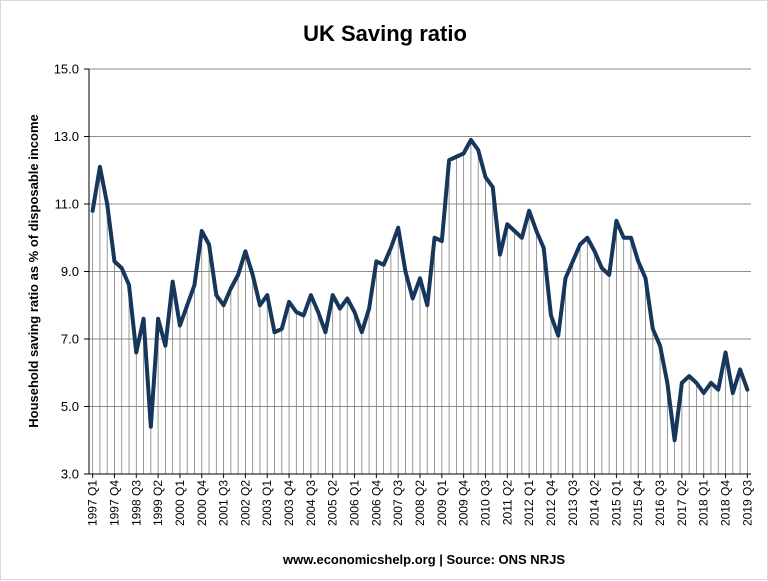 This screenshot has height=581, width=768. Describe the element at coordinates (180, 503) in the screenshot. I see `x-tick-label: 2000 Q1` at that location.